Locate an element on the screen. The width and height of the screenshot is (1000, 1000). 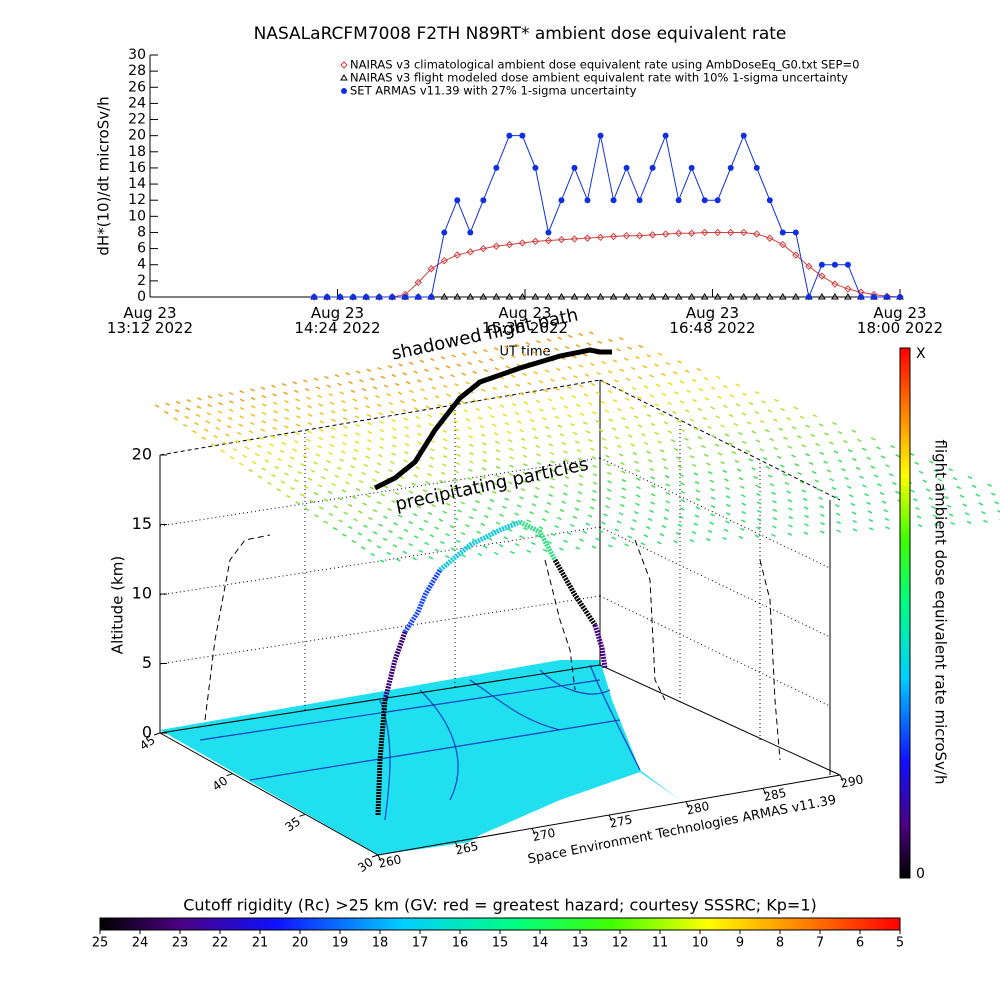
lat-tick-label: 30 is located at coordinates (365, 865).